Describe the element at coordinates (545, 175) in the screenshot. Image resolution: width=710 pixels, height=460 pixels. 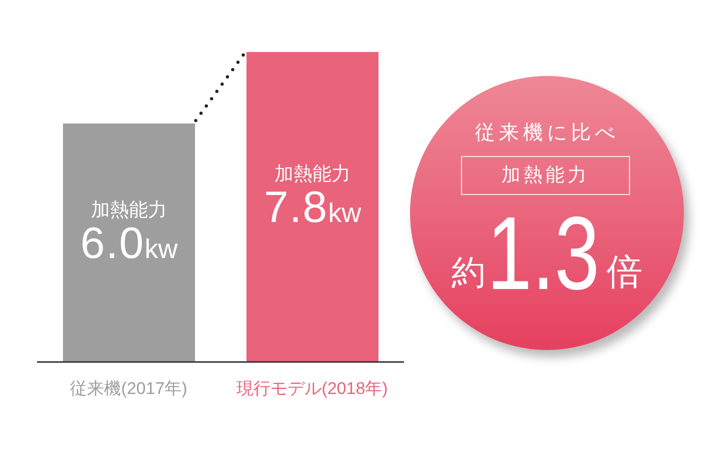
I see `text: 加熱能力` at that location.